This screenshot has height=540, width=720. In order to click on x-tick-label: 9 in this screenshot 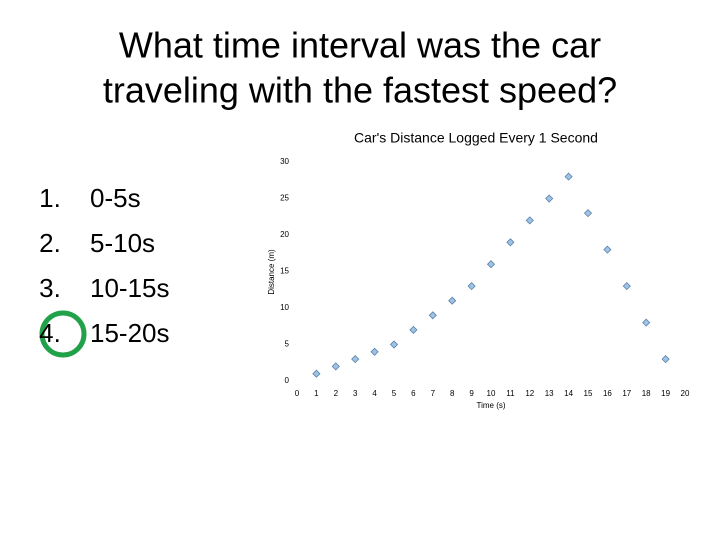, I will do `click(471, 393)`.